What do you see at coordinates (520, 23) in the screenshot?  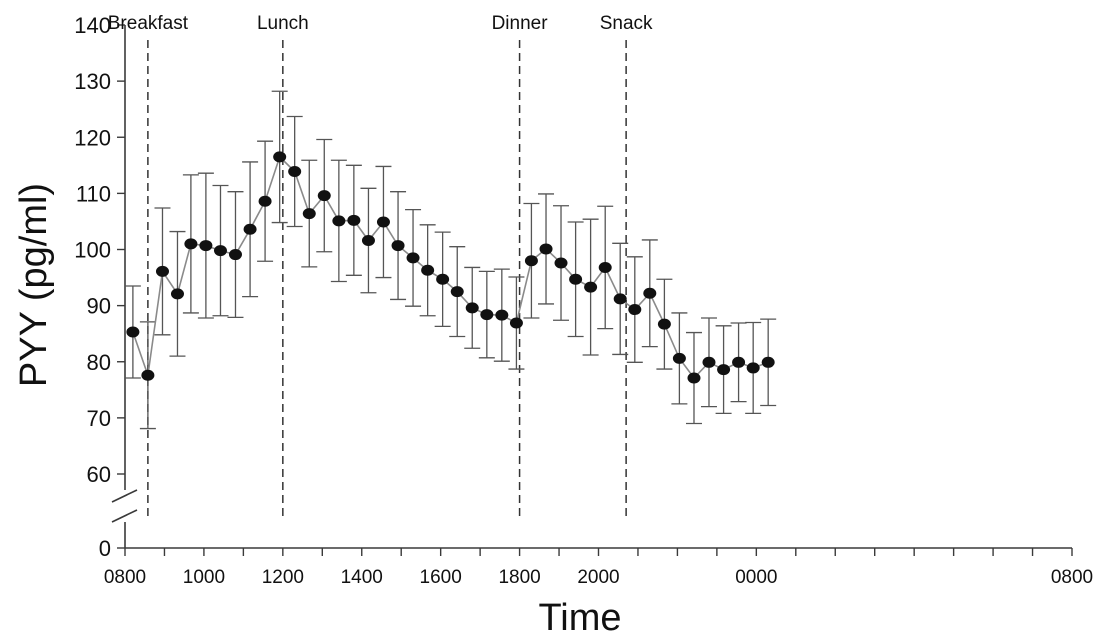 I see `meal-label: Dinner` at bounding box center [520, 23].